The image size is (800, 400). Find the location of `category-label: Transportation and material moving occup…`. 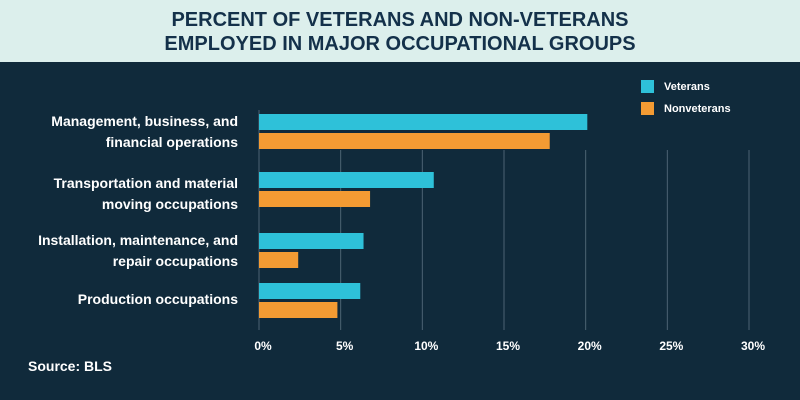

category-label: Transportation and material moving occup… is located at coordinates (145, 193).